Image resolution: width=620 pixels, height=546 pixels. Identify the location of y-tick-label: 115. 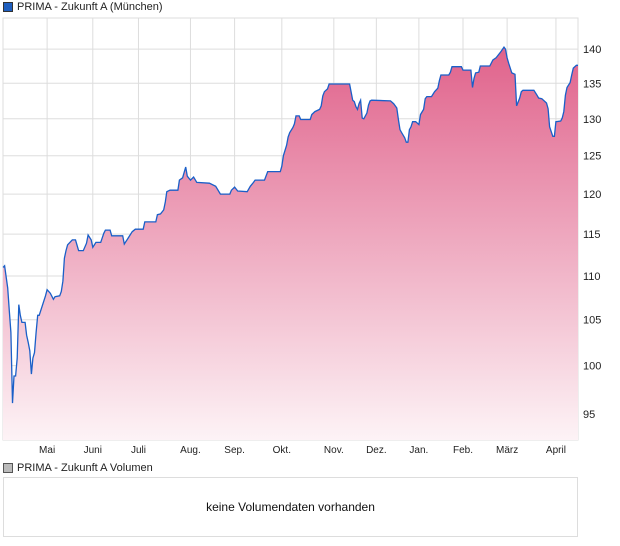
(592, 235).